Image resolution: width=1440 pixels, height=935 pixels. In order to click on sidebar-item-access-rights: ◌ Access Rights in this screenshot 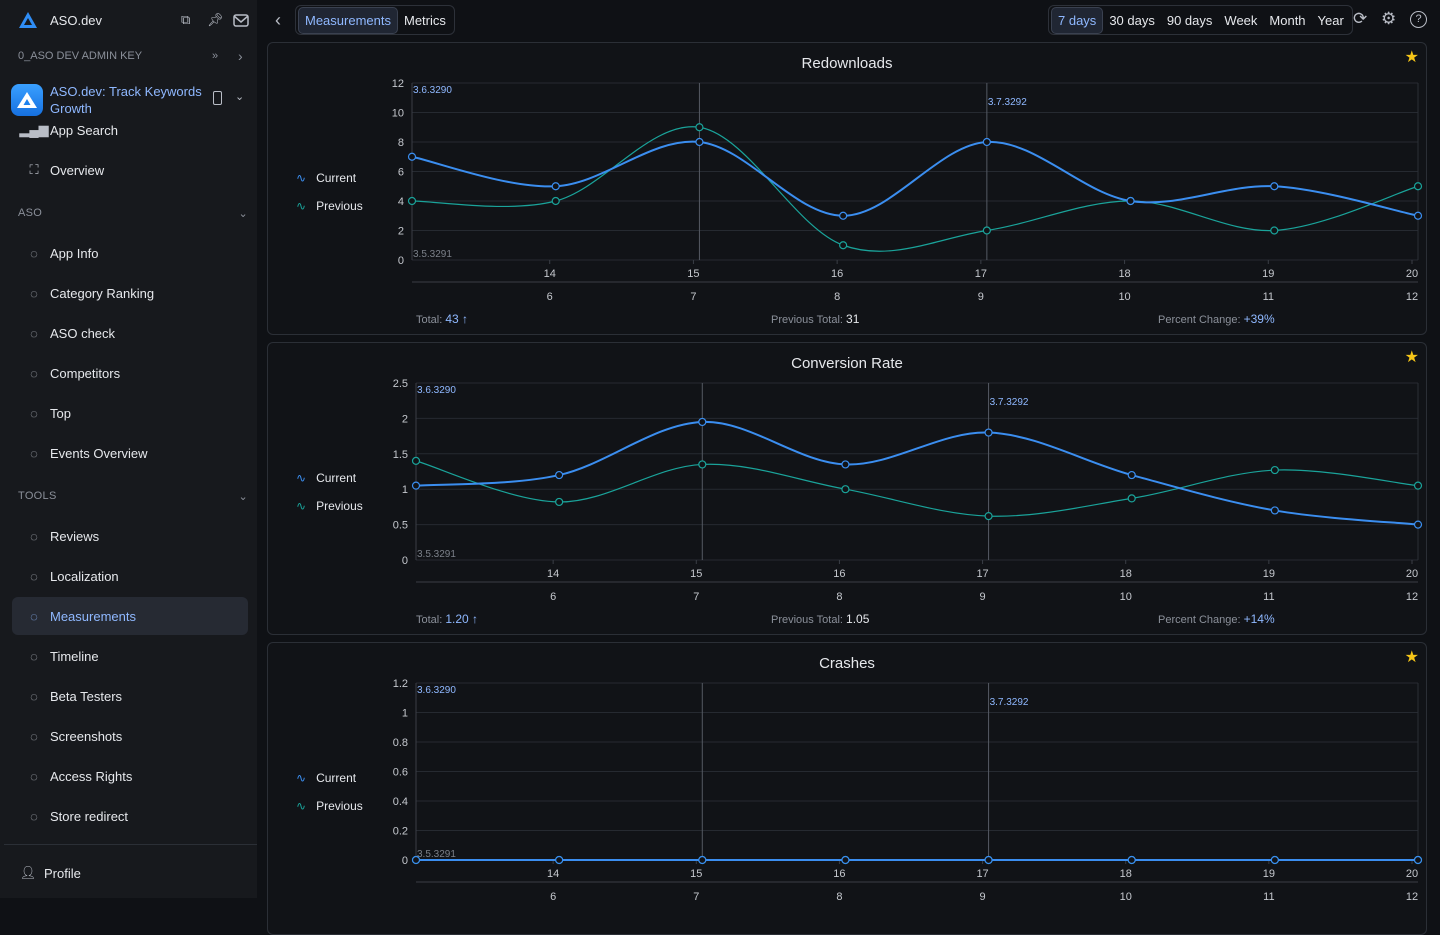, I will do `click(130, 776)`.